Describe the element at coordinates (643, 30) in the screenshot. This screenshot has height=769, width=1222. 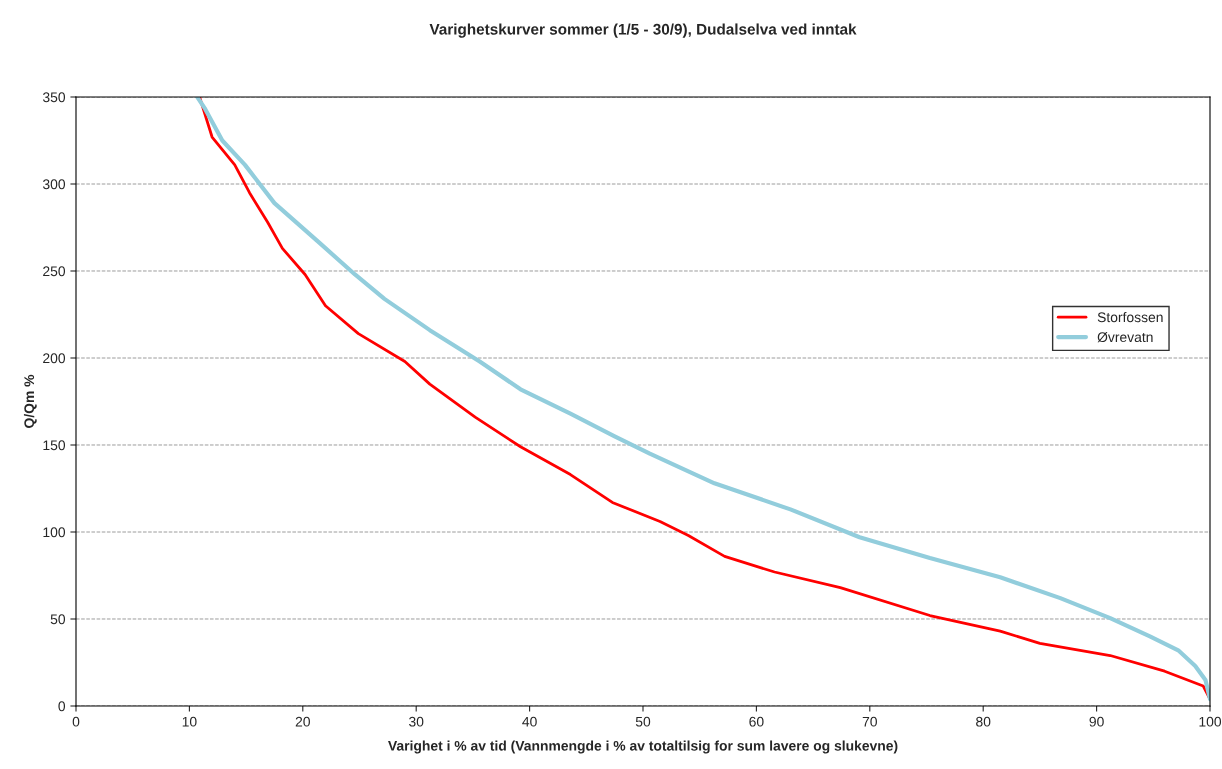
I see `chart-title: Varighetskurver sommer (1/5 - 30/9), Dudalselva ved inntak` at that location.